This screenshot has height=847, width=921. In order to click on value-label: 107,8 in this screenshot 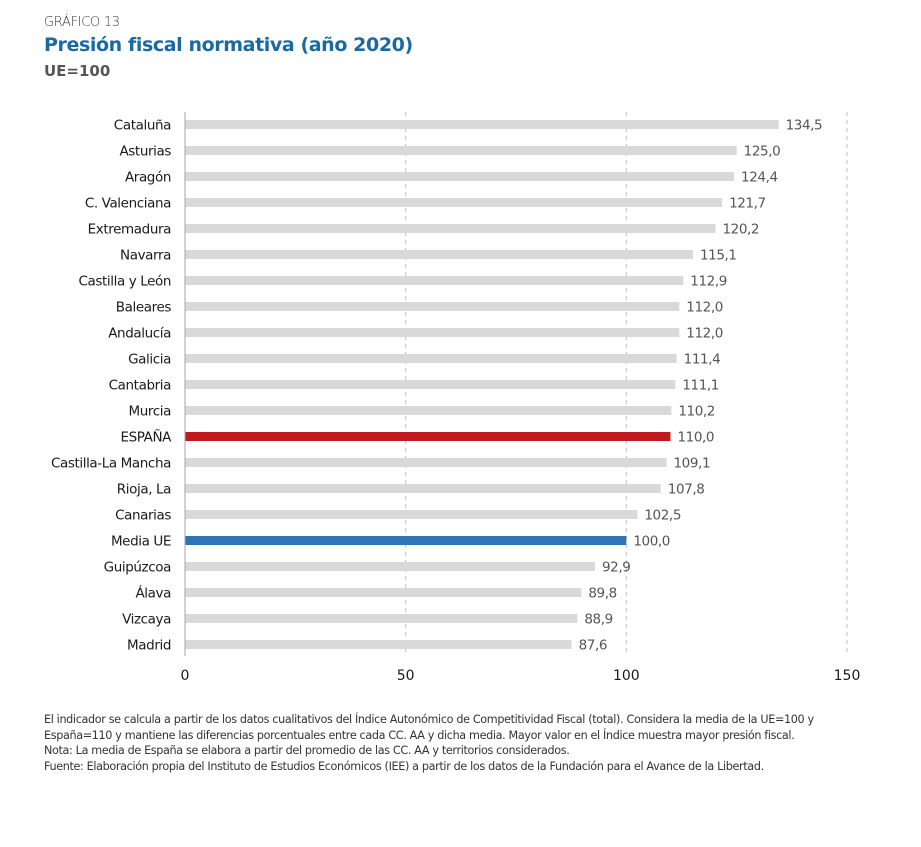, I will do `click(686, 490)`.